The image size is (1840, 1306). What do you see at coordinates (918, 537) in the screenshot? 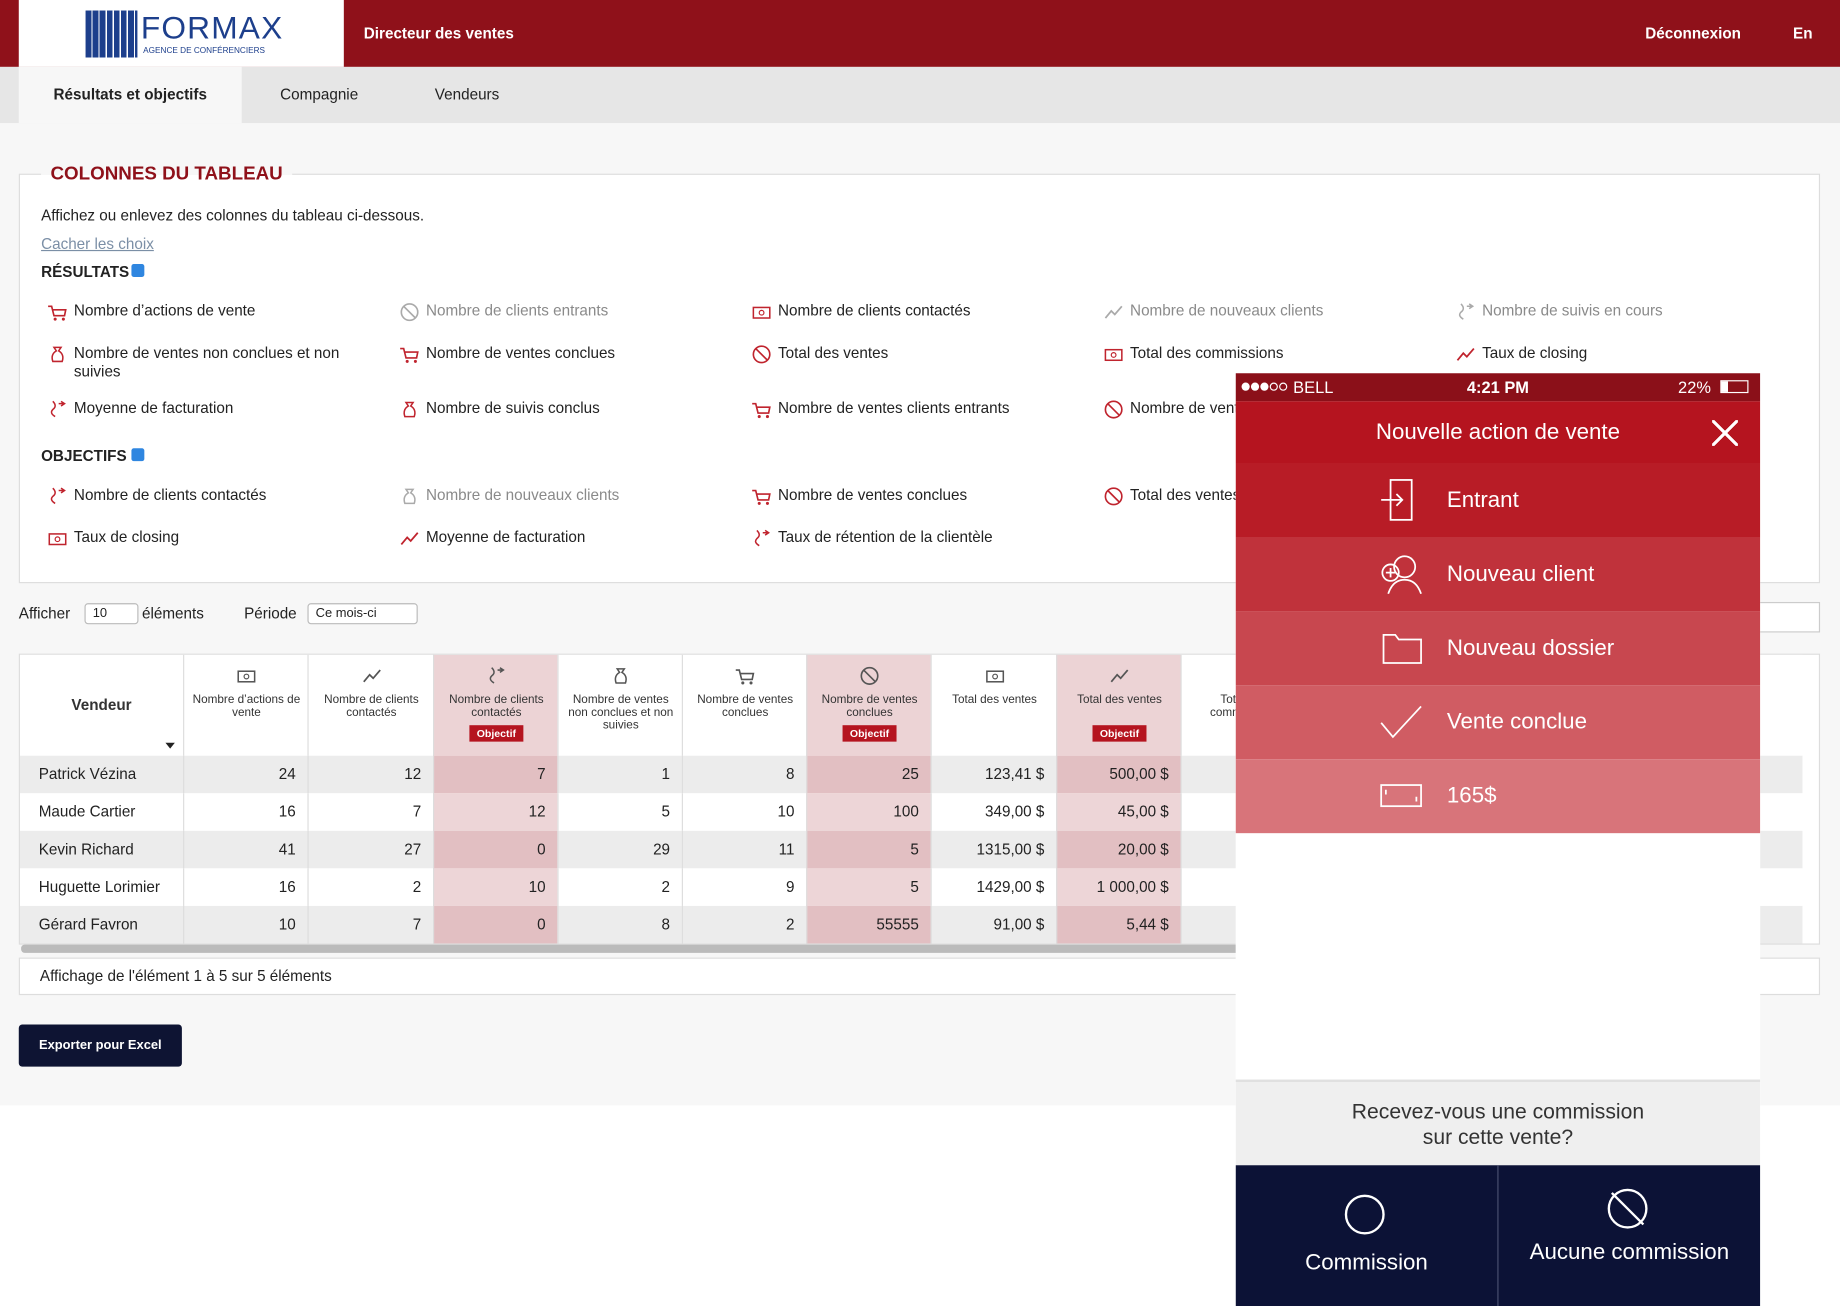
I see `column-option: Taux de rétention de la clientèle` at bounding box center [918, 537].